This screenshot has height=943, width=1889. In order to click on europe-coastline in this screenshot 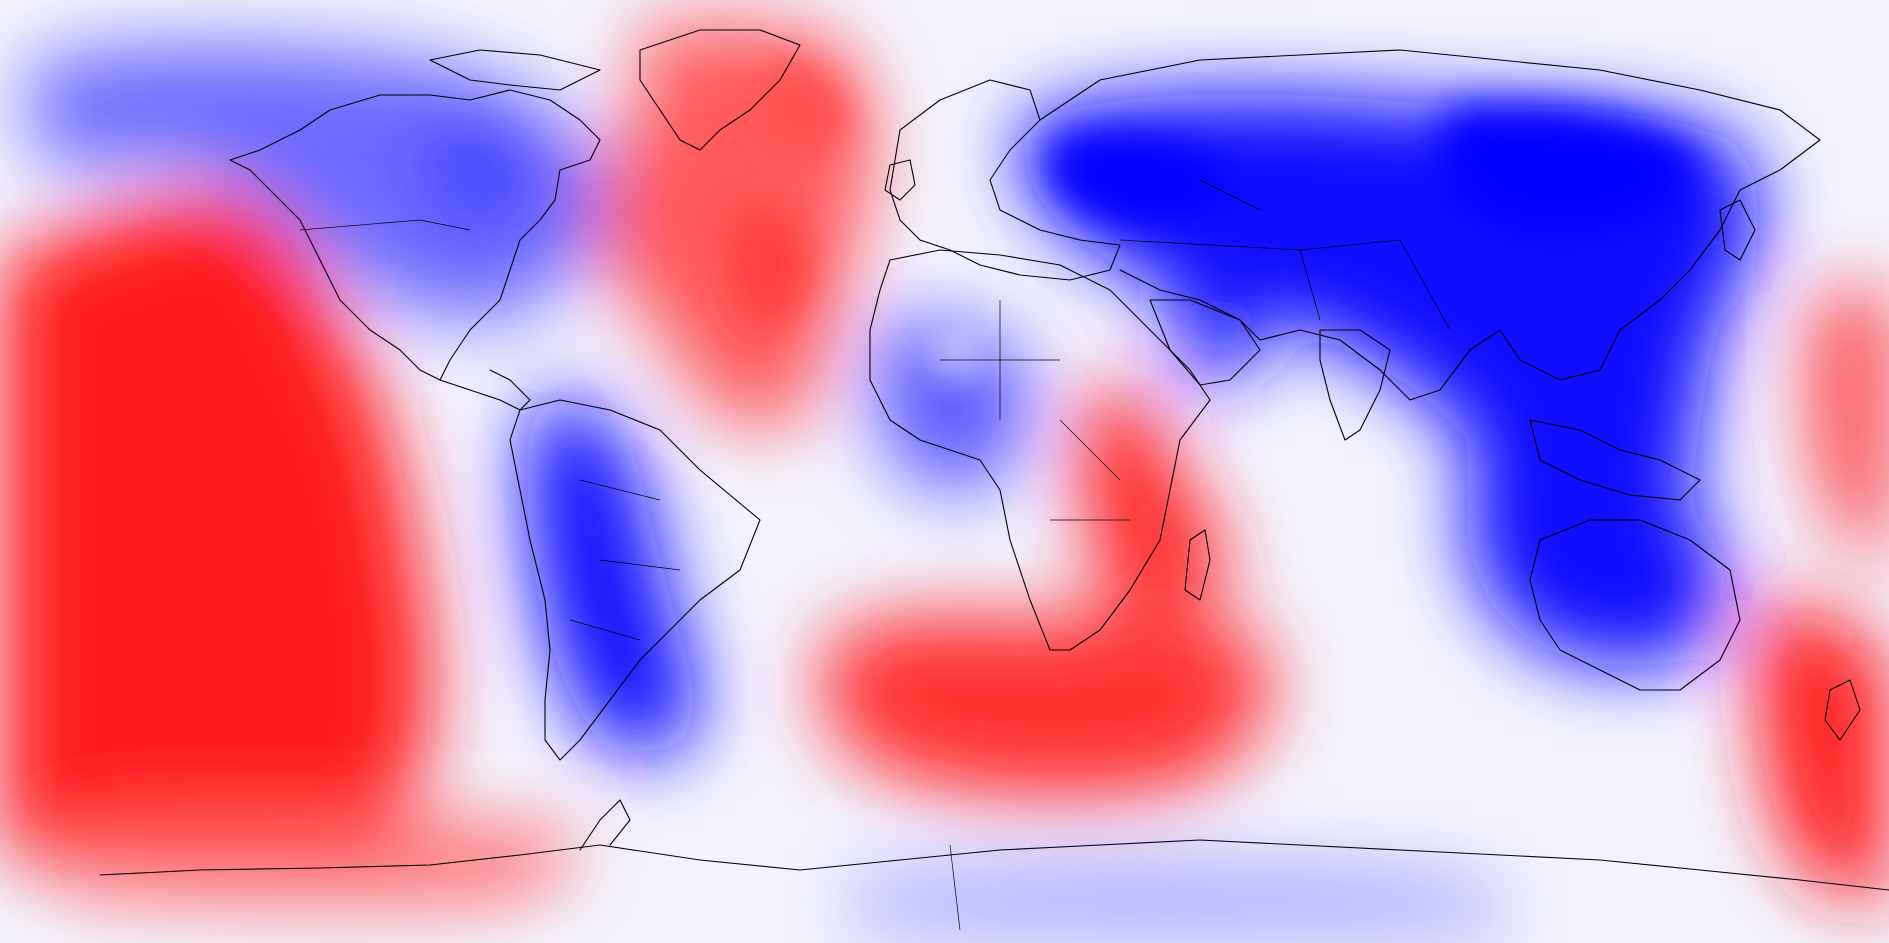, I will do `click(1005, 180)`.